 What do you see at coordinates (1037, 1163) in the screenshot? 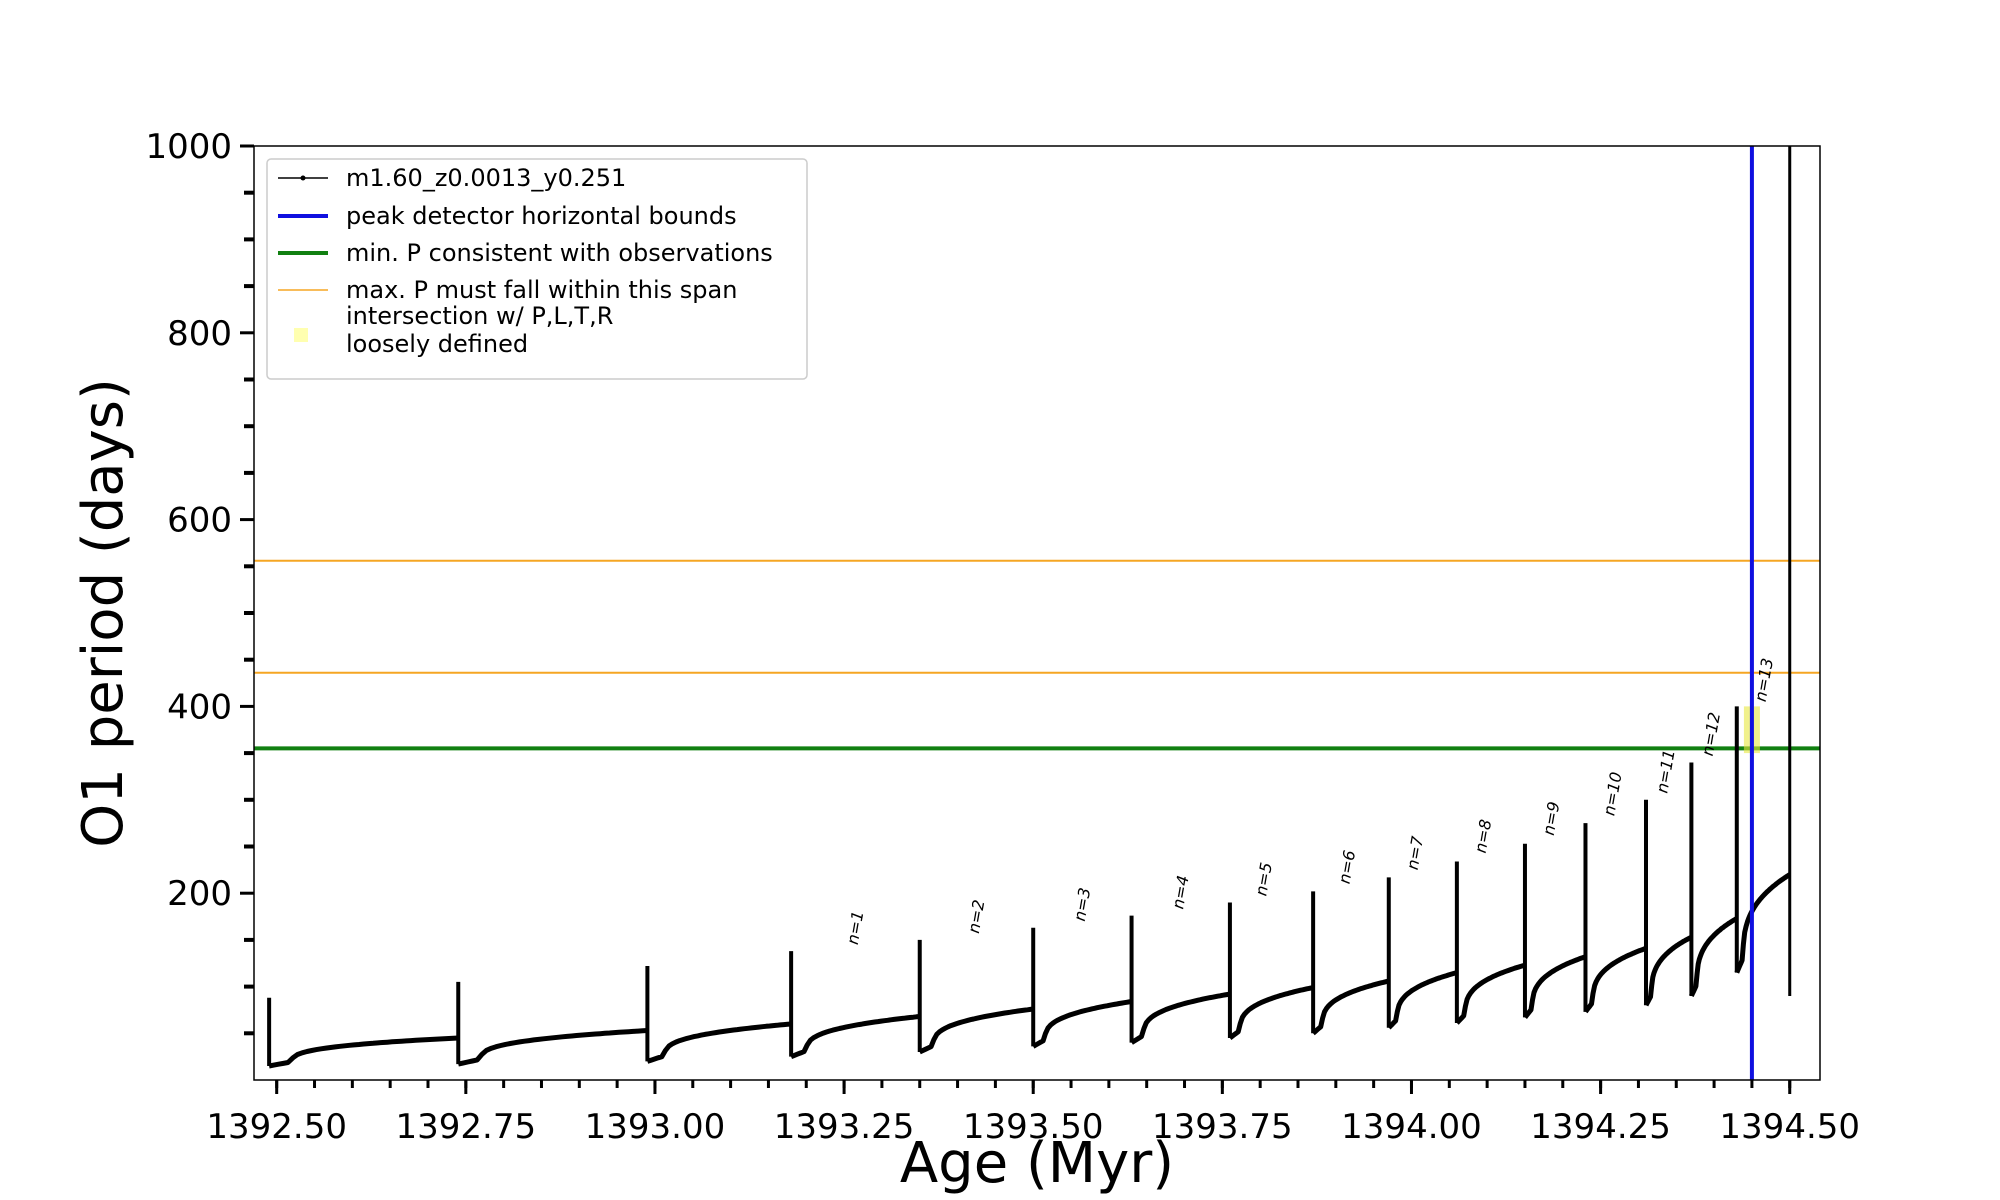
I see `x-axis-title: Age (Myr)` at bounding box center [1037, 1163].